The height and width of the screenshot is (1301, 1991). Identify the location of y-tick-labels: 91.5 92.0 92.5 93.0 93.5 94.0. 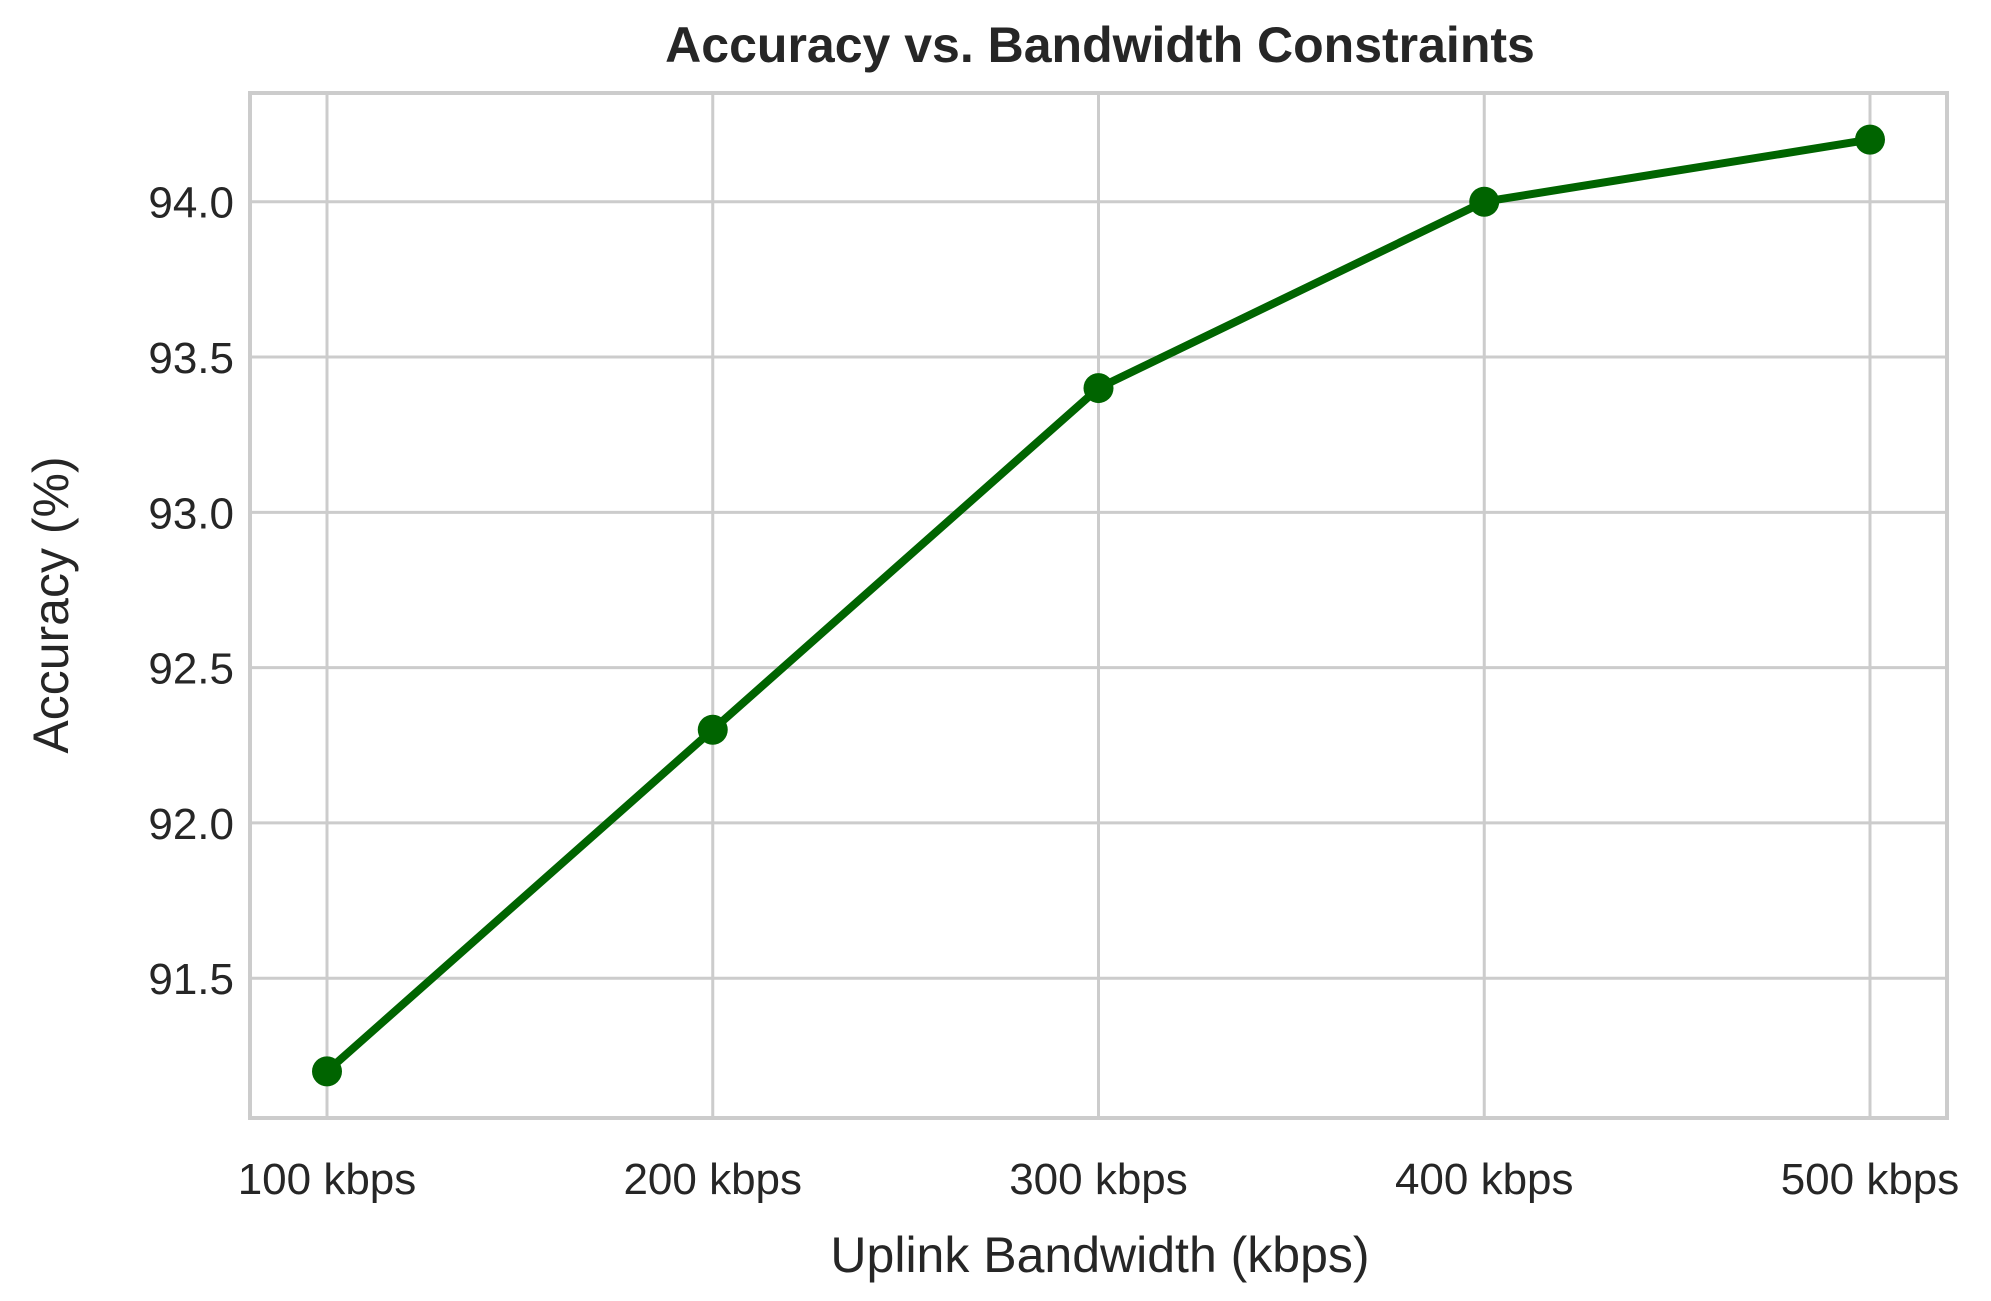
(191, 592).